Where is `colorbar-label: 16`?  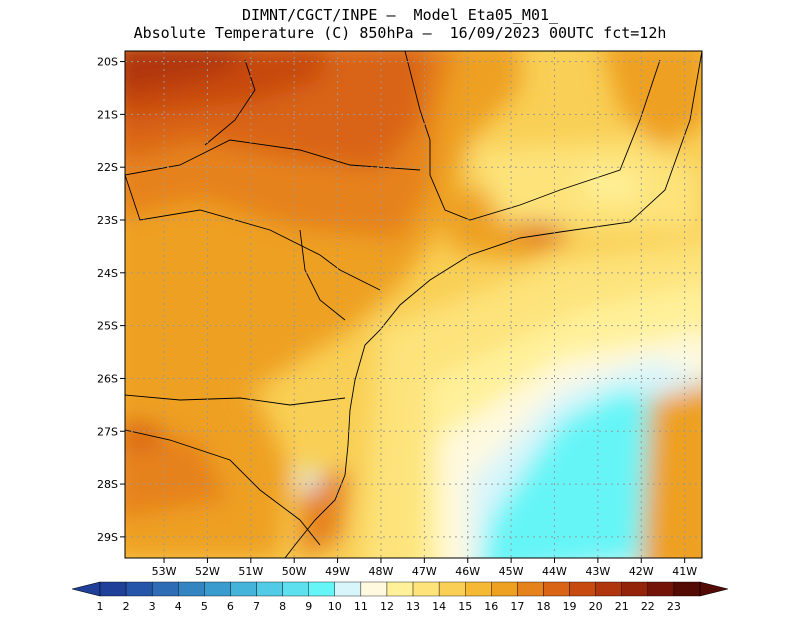
colorbar-label: 16 is located at coordinates (491, 606).